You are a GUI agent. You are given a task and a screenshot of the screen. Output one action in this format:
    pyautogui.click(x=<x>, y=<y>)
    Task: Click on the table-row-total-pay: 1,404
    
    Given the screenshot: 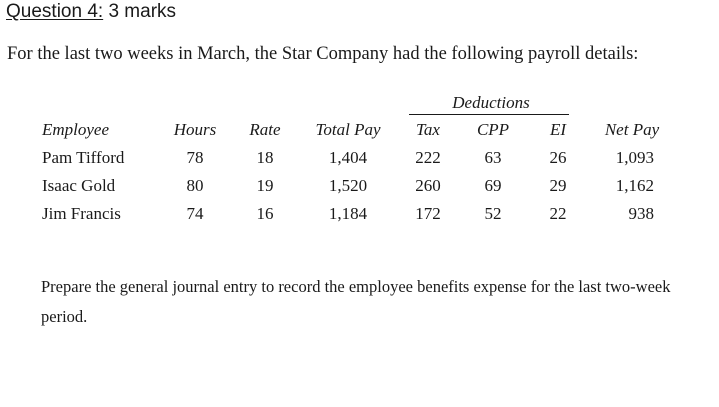 What is the action you would take?
    pyautogui.click(x=348, y=157)
    